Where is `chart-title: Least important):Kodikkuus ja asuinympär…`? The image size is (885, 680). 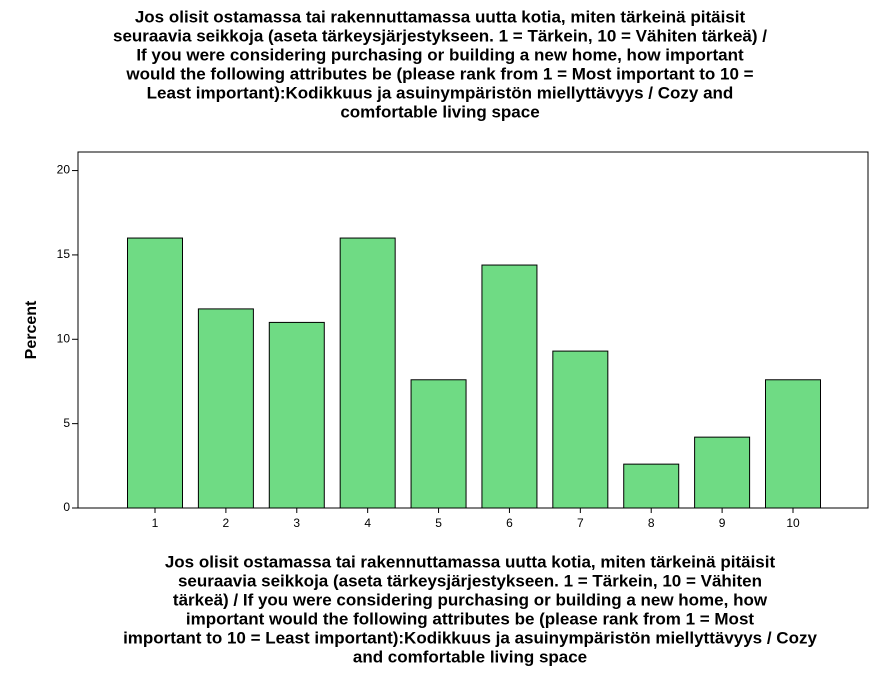
chart-title: Least important):Kodikkuus ja asuinympär… is located at coordinates (440, 92).